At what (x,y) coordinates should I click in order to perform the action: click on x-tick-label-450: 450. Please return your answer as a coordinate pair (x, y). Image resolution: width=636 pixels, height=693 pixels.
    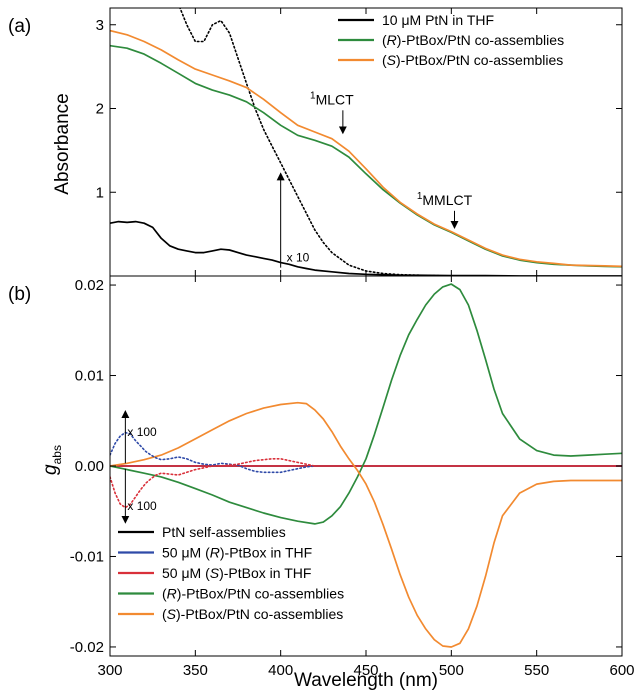
    Looking at the image, I should click on (365, 670).